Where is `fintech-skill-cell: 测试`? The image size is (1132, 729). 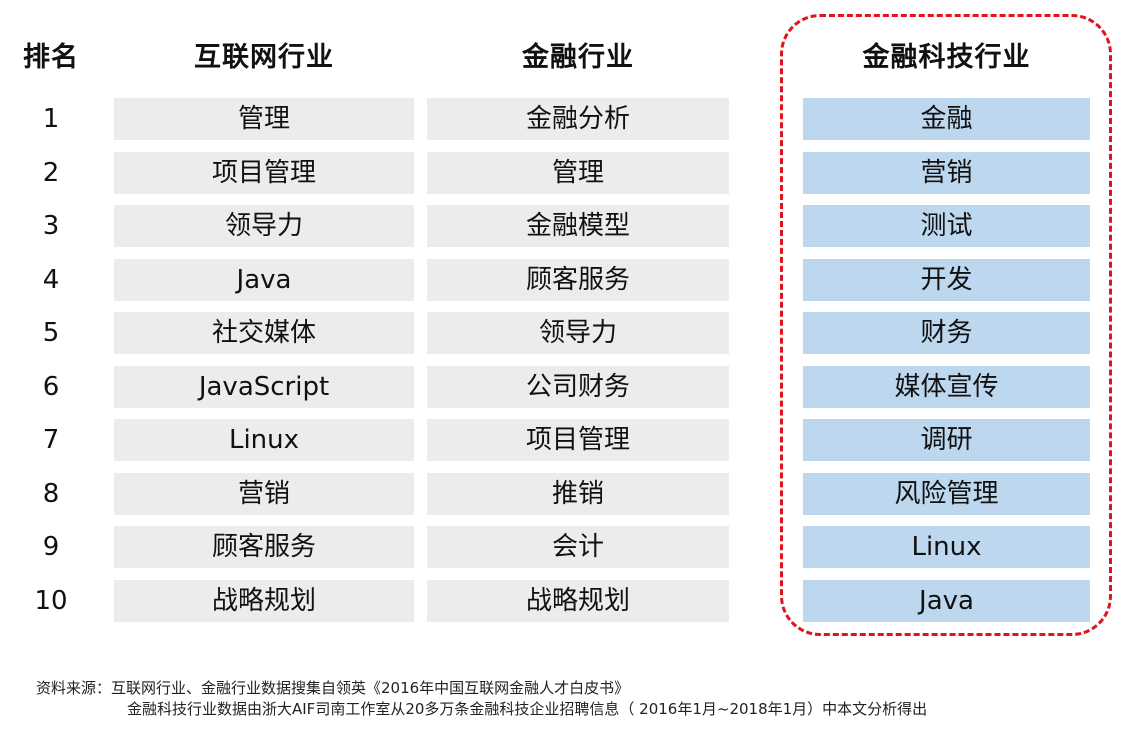 fintech-skill-cell: 测试 is located at coordinates (946, 226).